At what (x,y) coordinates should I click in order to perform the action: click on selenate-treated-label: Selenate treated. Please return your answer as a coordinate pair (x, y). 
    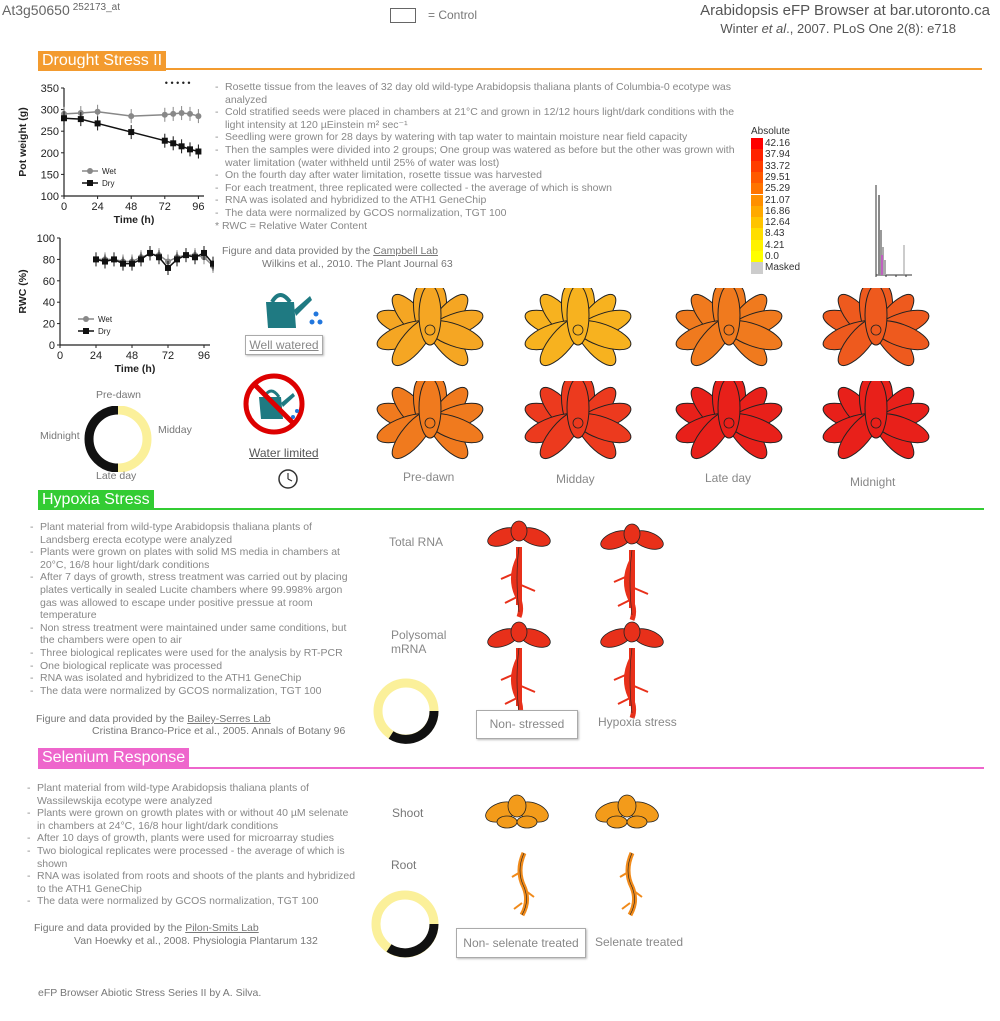
    Looking at the image, I should click on (639, 942).